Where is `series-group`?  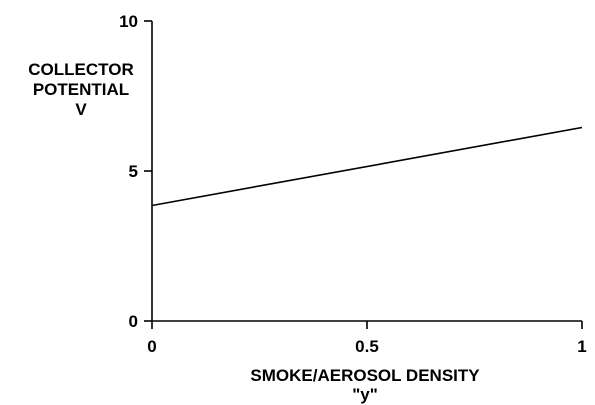
series-group is located at coordinates (367, 166).